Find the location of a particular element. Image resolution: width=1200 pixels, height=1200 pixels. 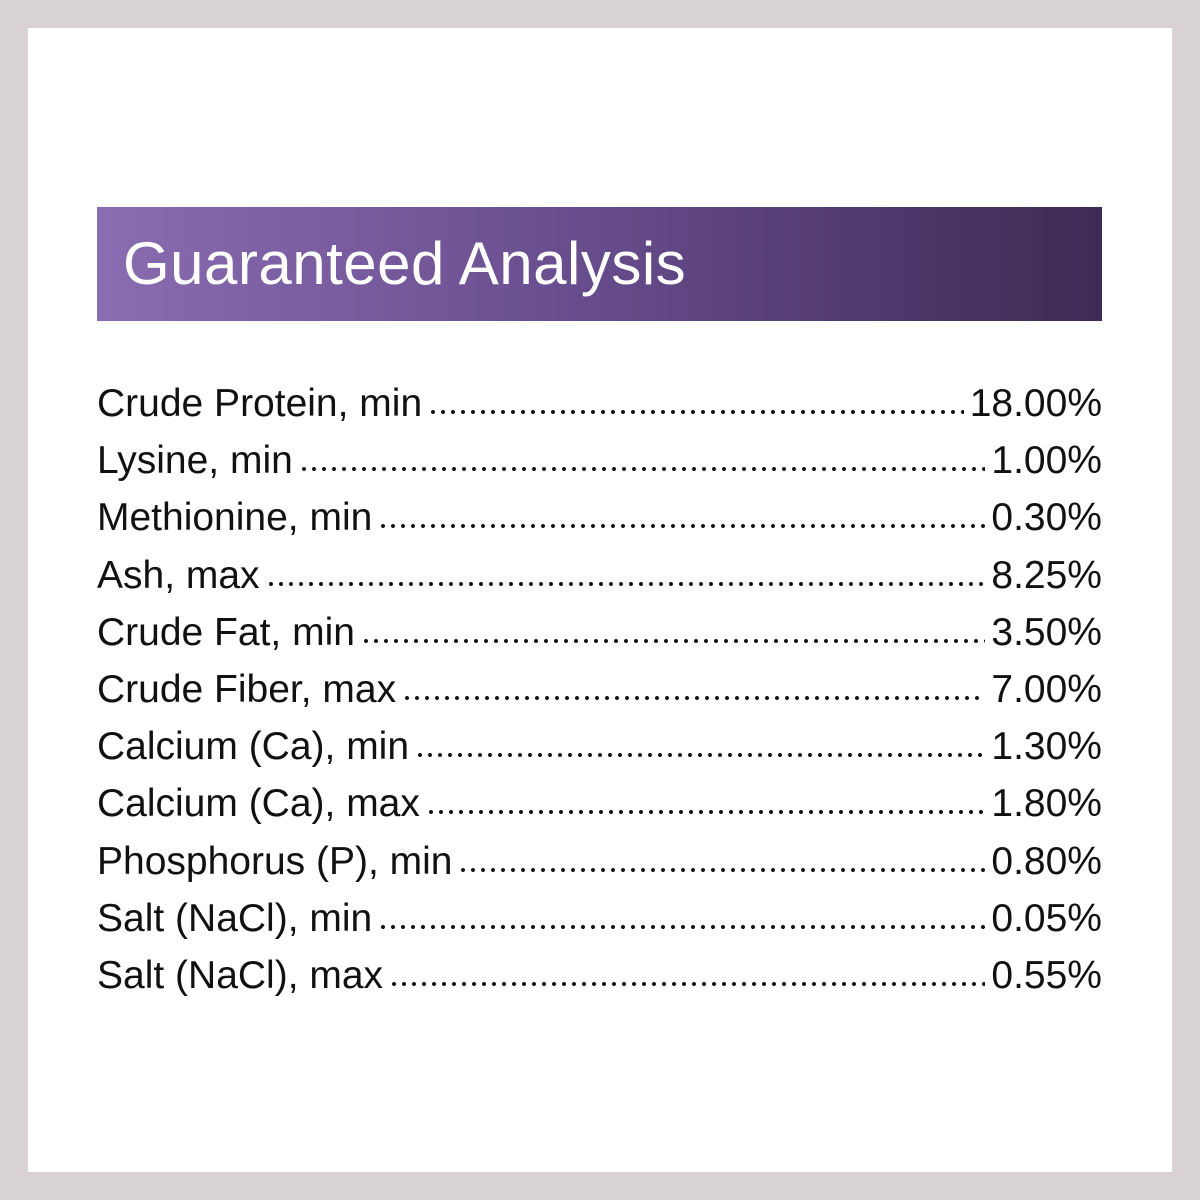

table-row: Ash, max 8.25% is located at coordinates (599, 575).